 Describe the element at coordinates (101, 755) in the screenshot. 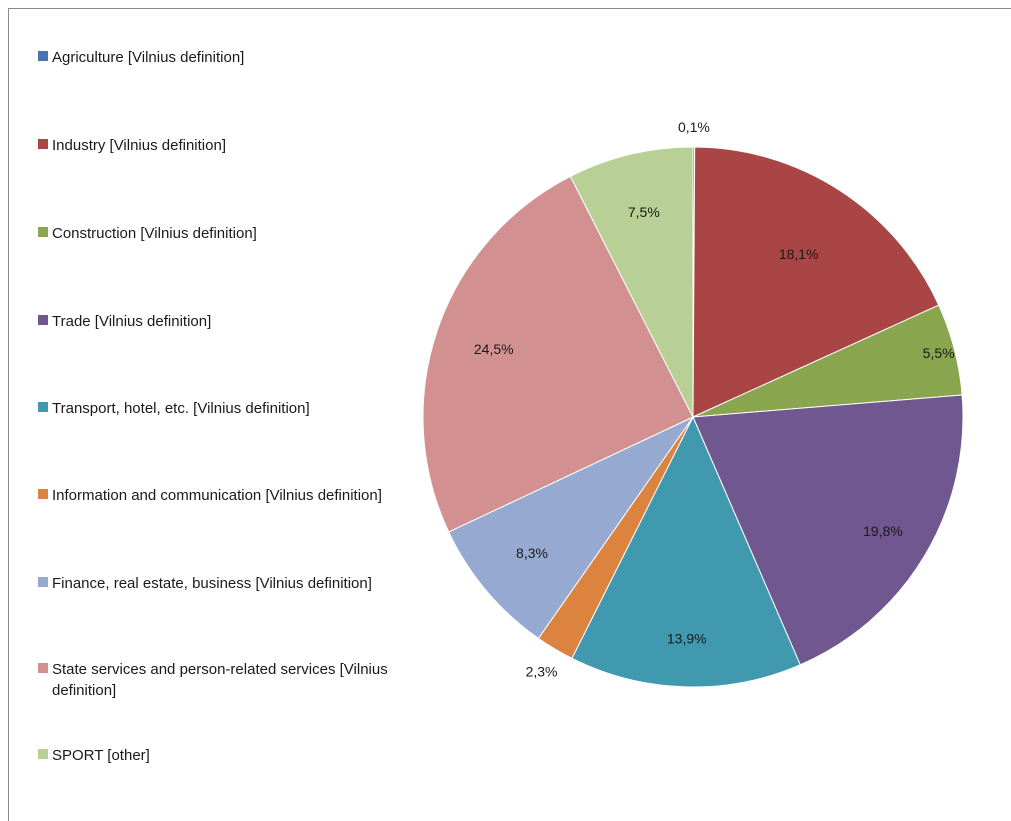

I see `legend-label: SPORT [other]` at that location.